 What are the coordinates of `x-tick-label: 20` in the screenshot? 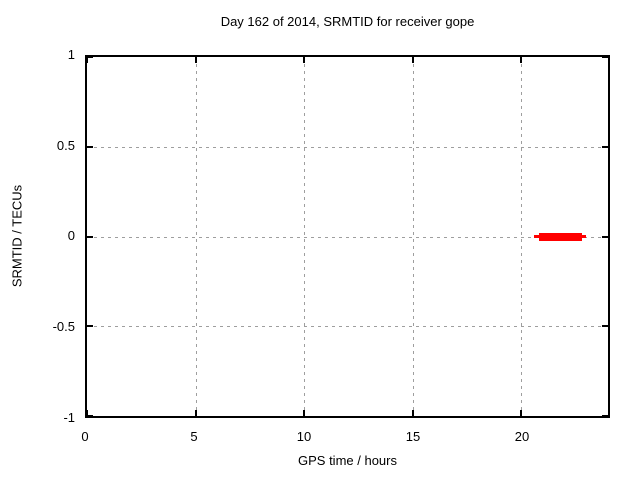 It's located at (522, 436).